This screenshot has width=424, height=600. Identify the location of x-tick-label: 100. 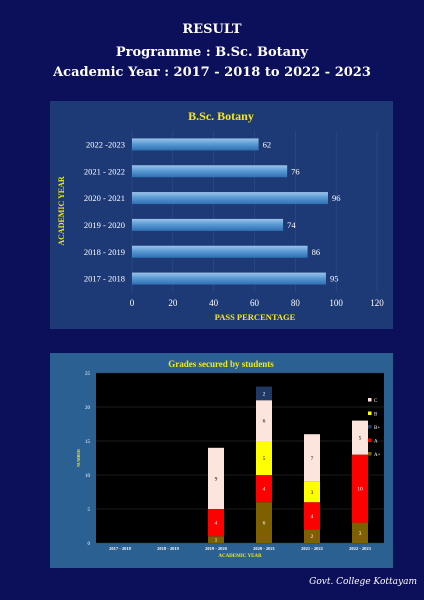
(336, 303).